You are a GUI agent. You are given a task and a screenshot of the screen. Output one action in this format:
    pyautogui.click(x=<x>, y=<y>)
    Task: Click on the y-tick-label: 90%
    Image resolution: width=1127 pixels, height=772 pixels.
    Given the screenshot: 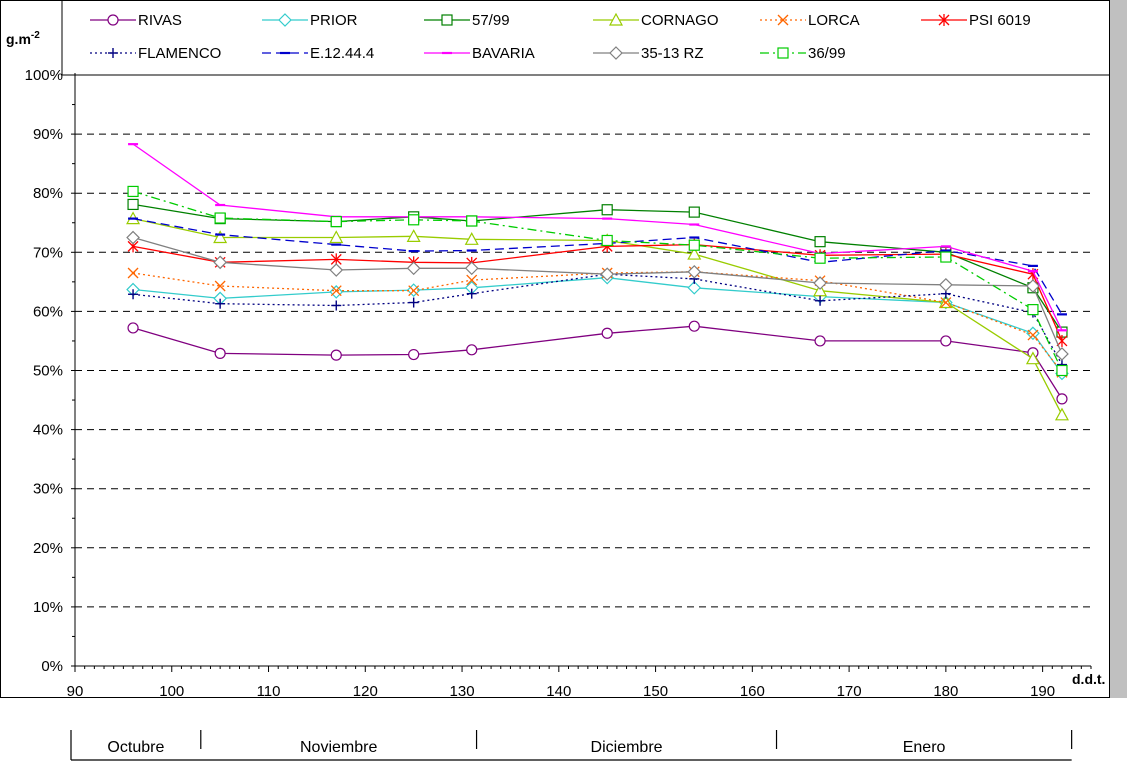 What is the action you would take?
    pyautogui.click(x=48, y=134)
    